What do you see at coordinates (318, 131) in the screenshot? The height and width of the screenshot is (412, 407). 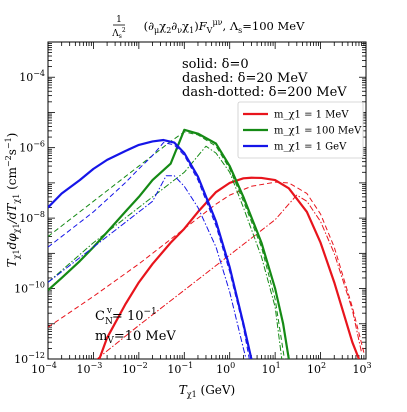 I see `legend-label: m_χ1 = 100 MeV` at bounding box center [318, 131].